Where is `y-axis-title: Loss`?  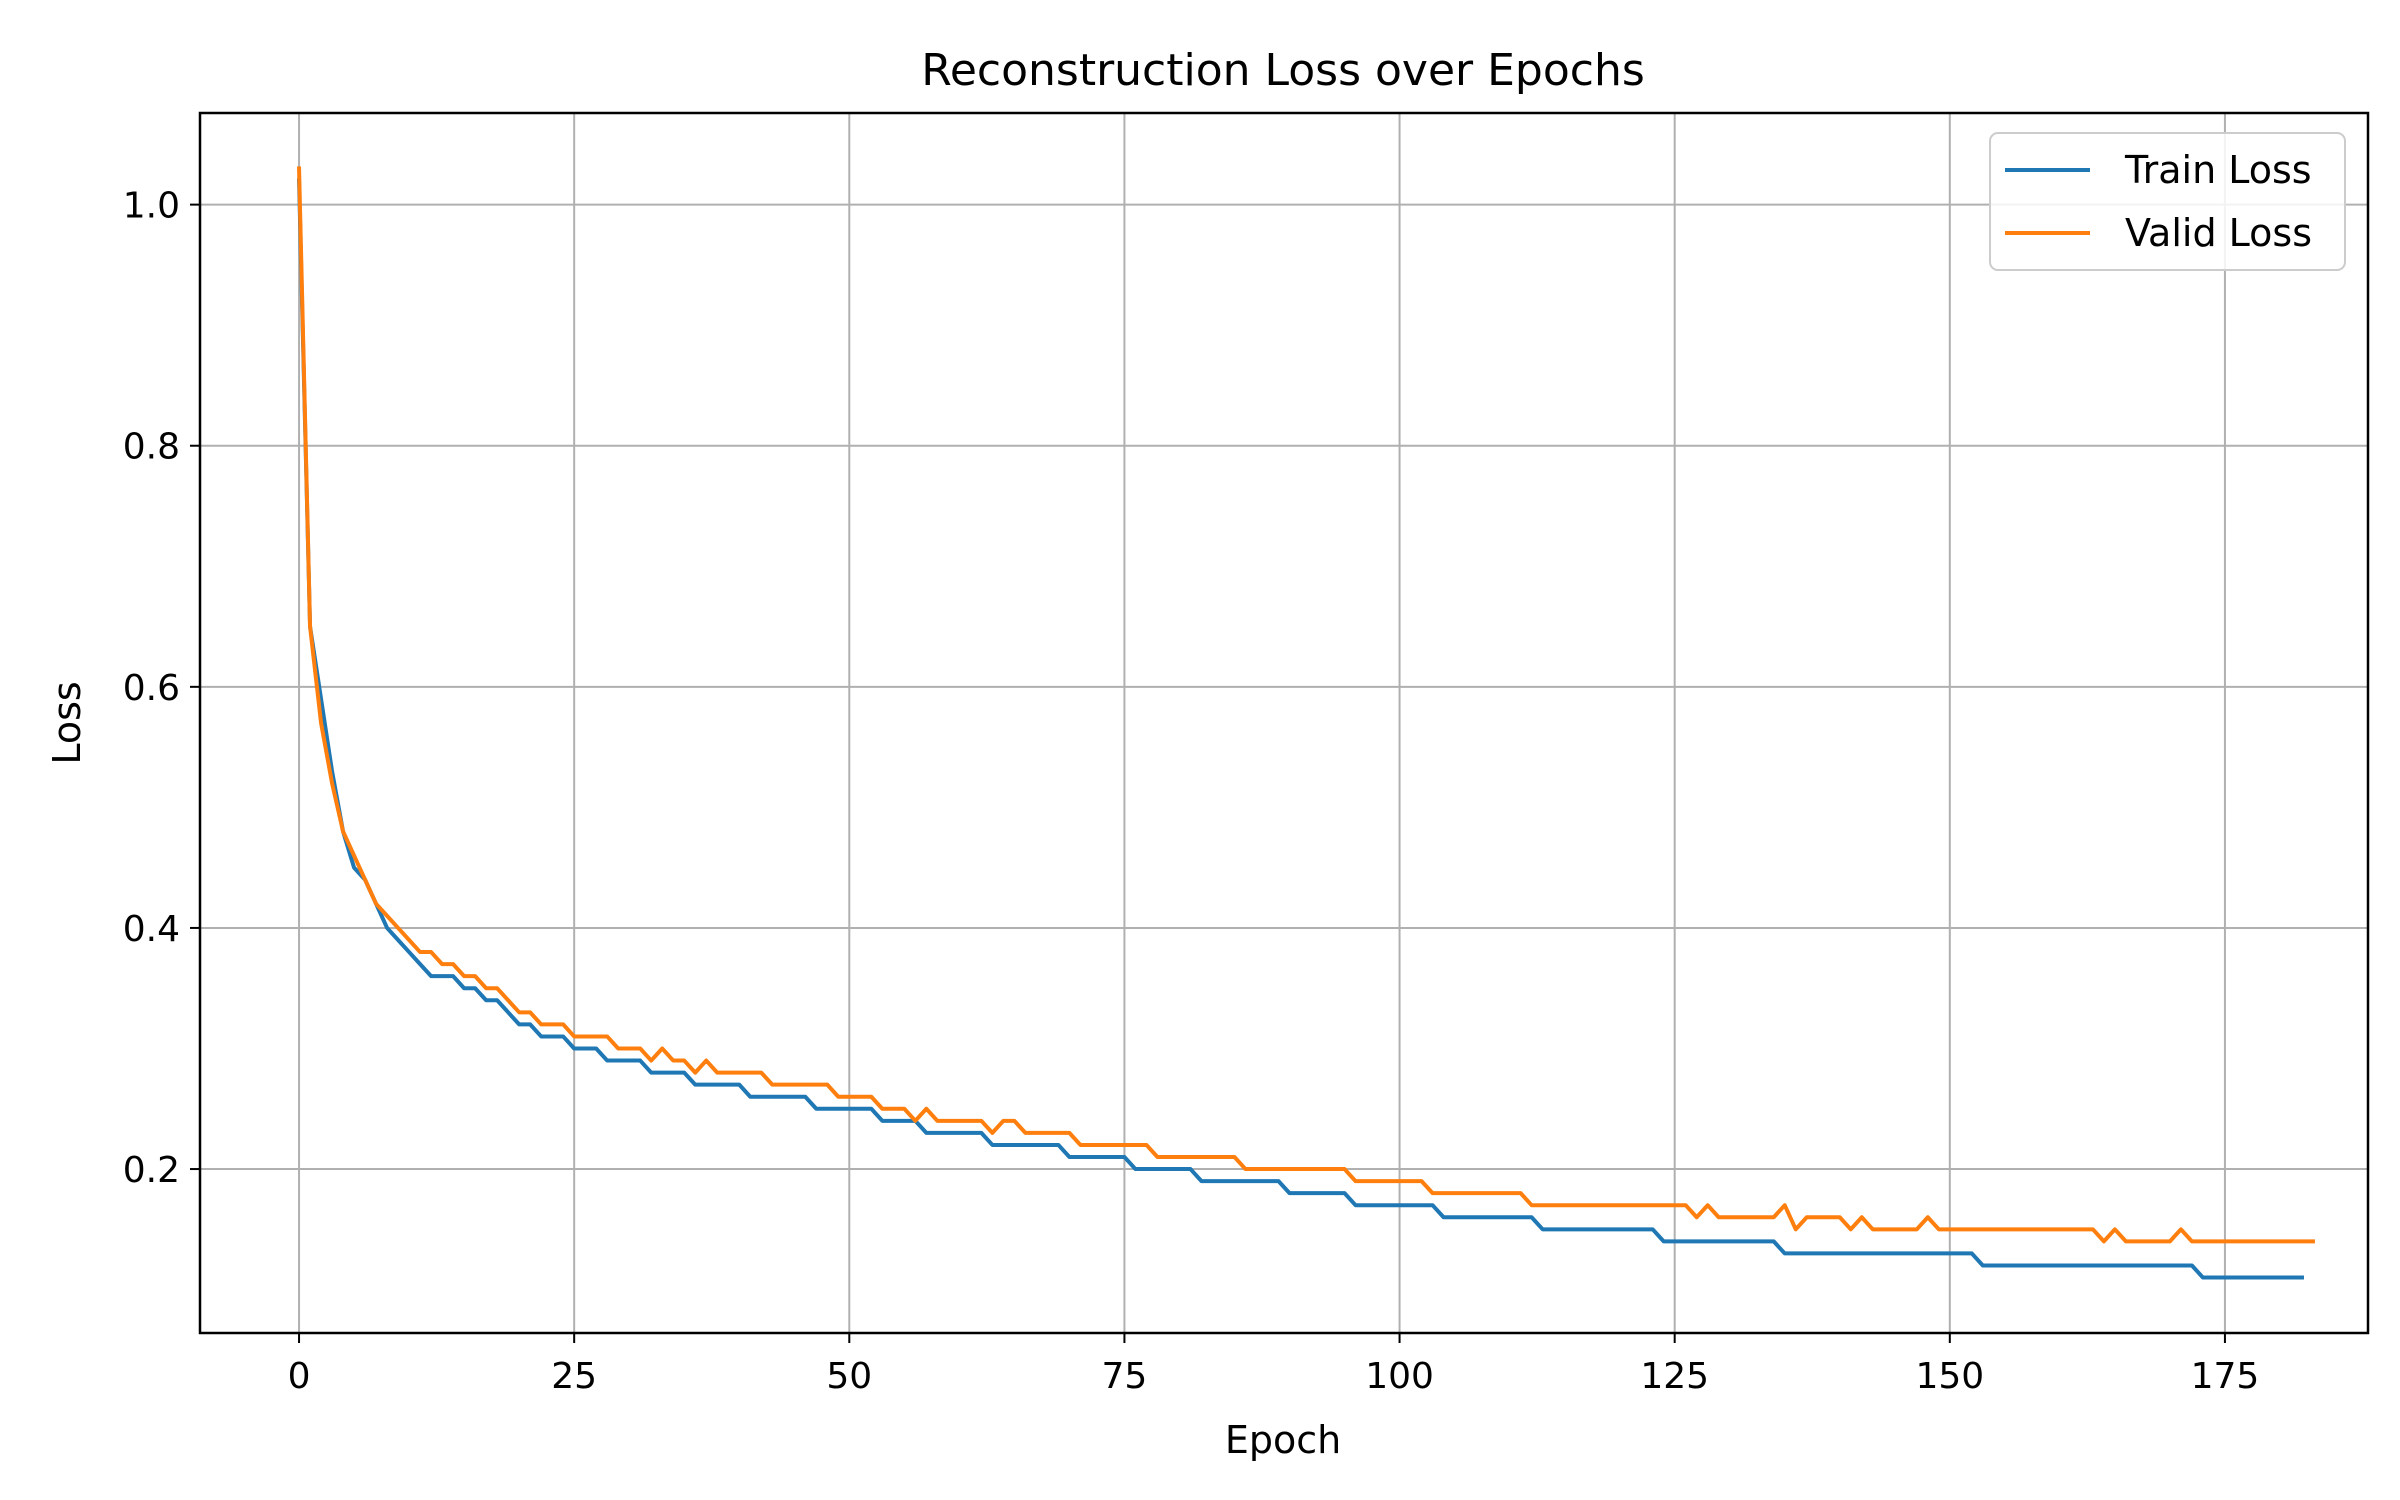
y-axis-title: Loss is located at coordinates (67, 722).